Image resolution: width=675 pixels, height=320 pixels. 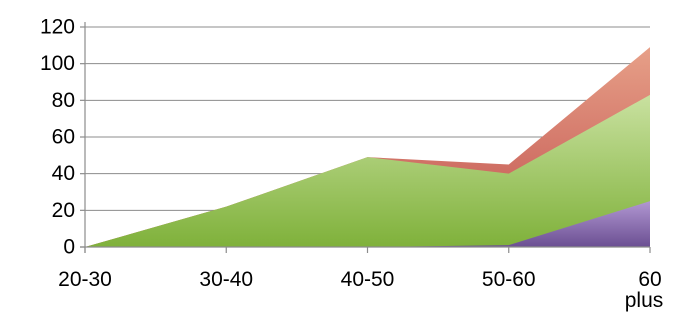 I want to click on y-tick-labels: 0 20 40 60 80 100 120, so click(x=57, y=137).